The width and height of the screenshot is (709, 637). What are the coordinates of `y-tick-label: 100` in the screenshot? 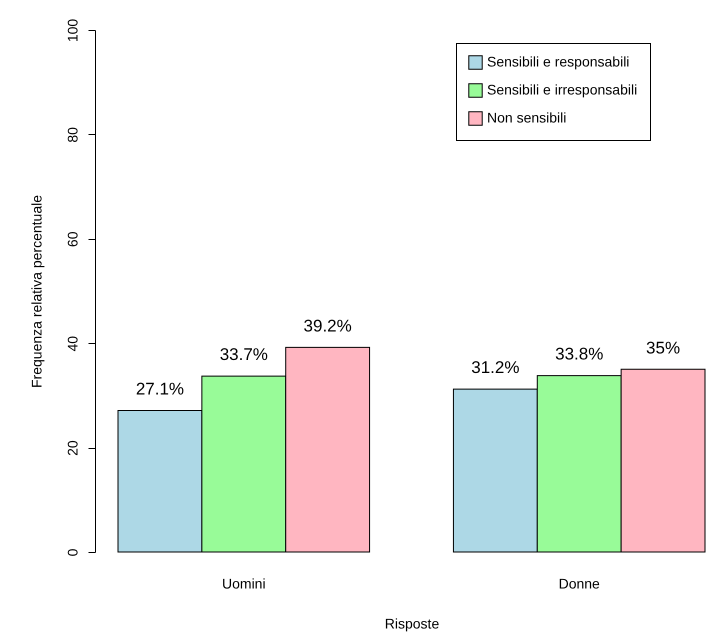 It's located at (72, 30).